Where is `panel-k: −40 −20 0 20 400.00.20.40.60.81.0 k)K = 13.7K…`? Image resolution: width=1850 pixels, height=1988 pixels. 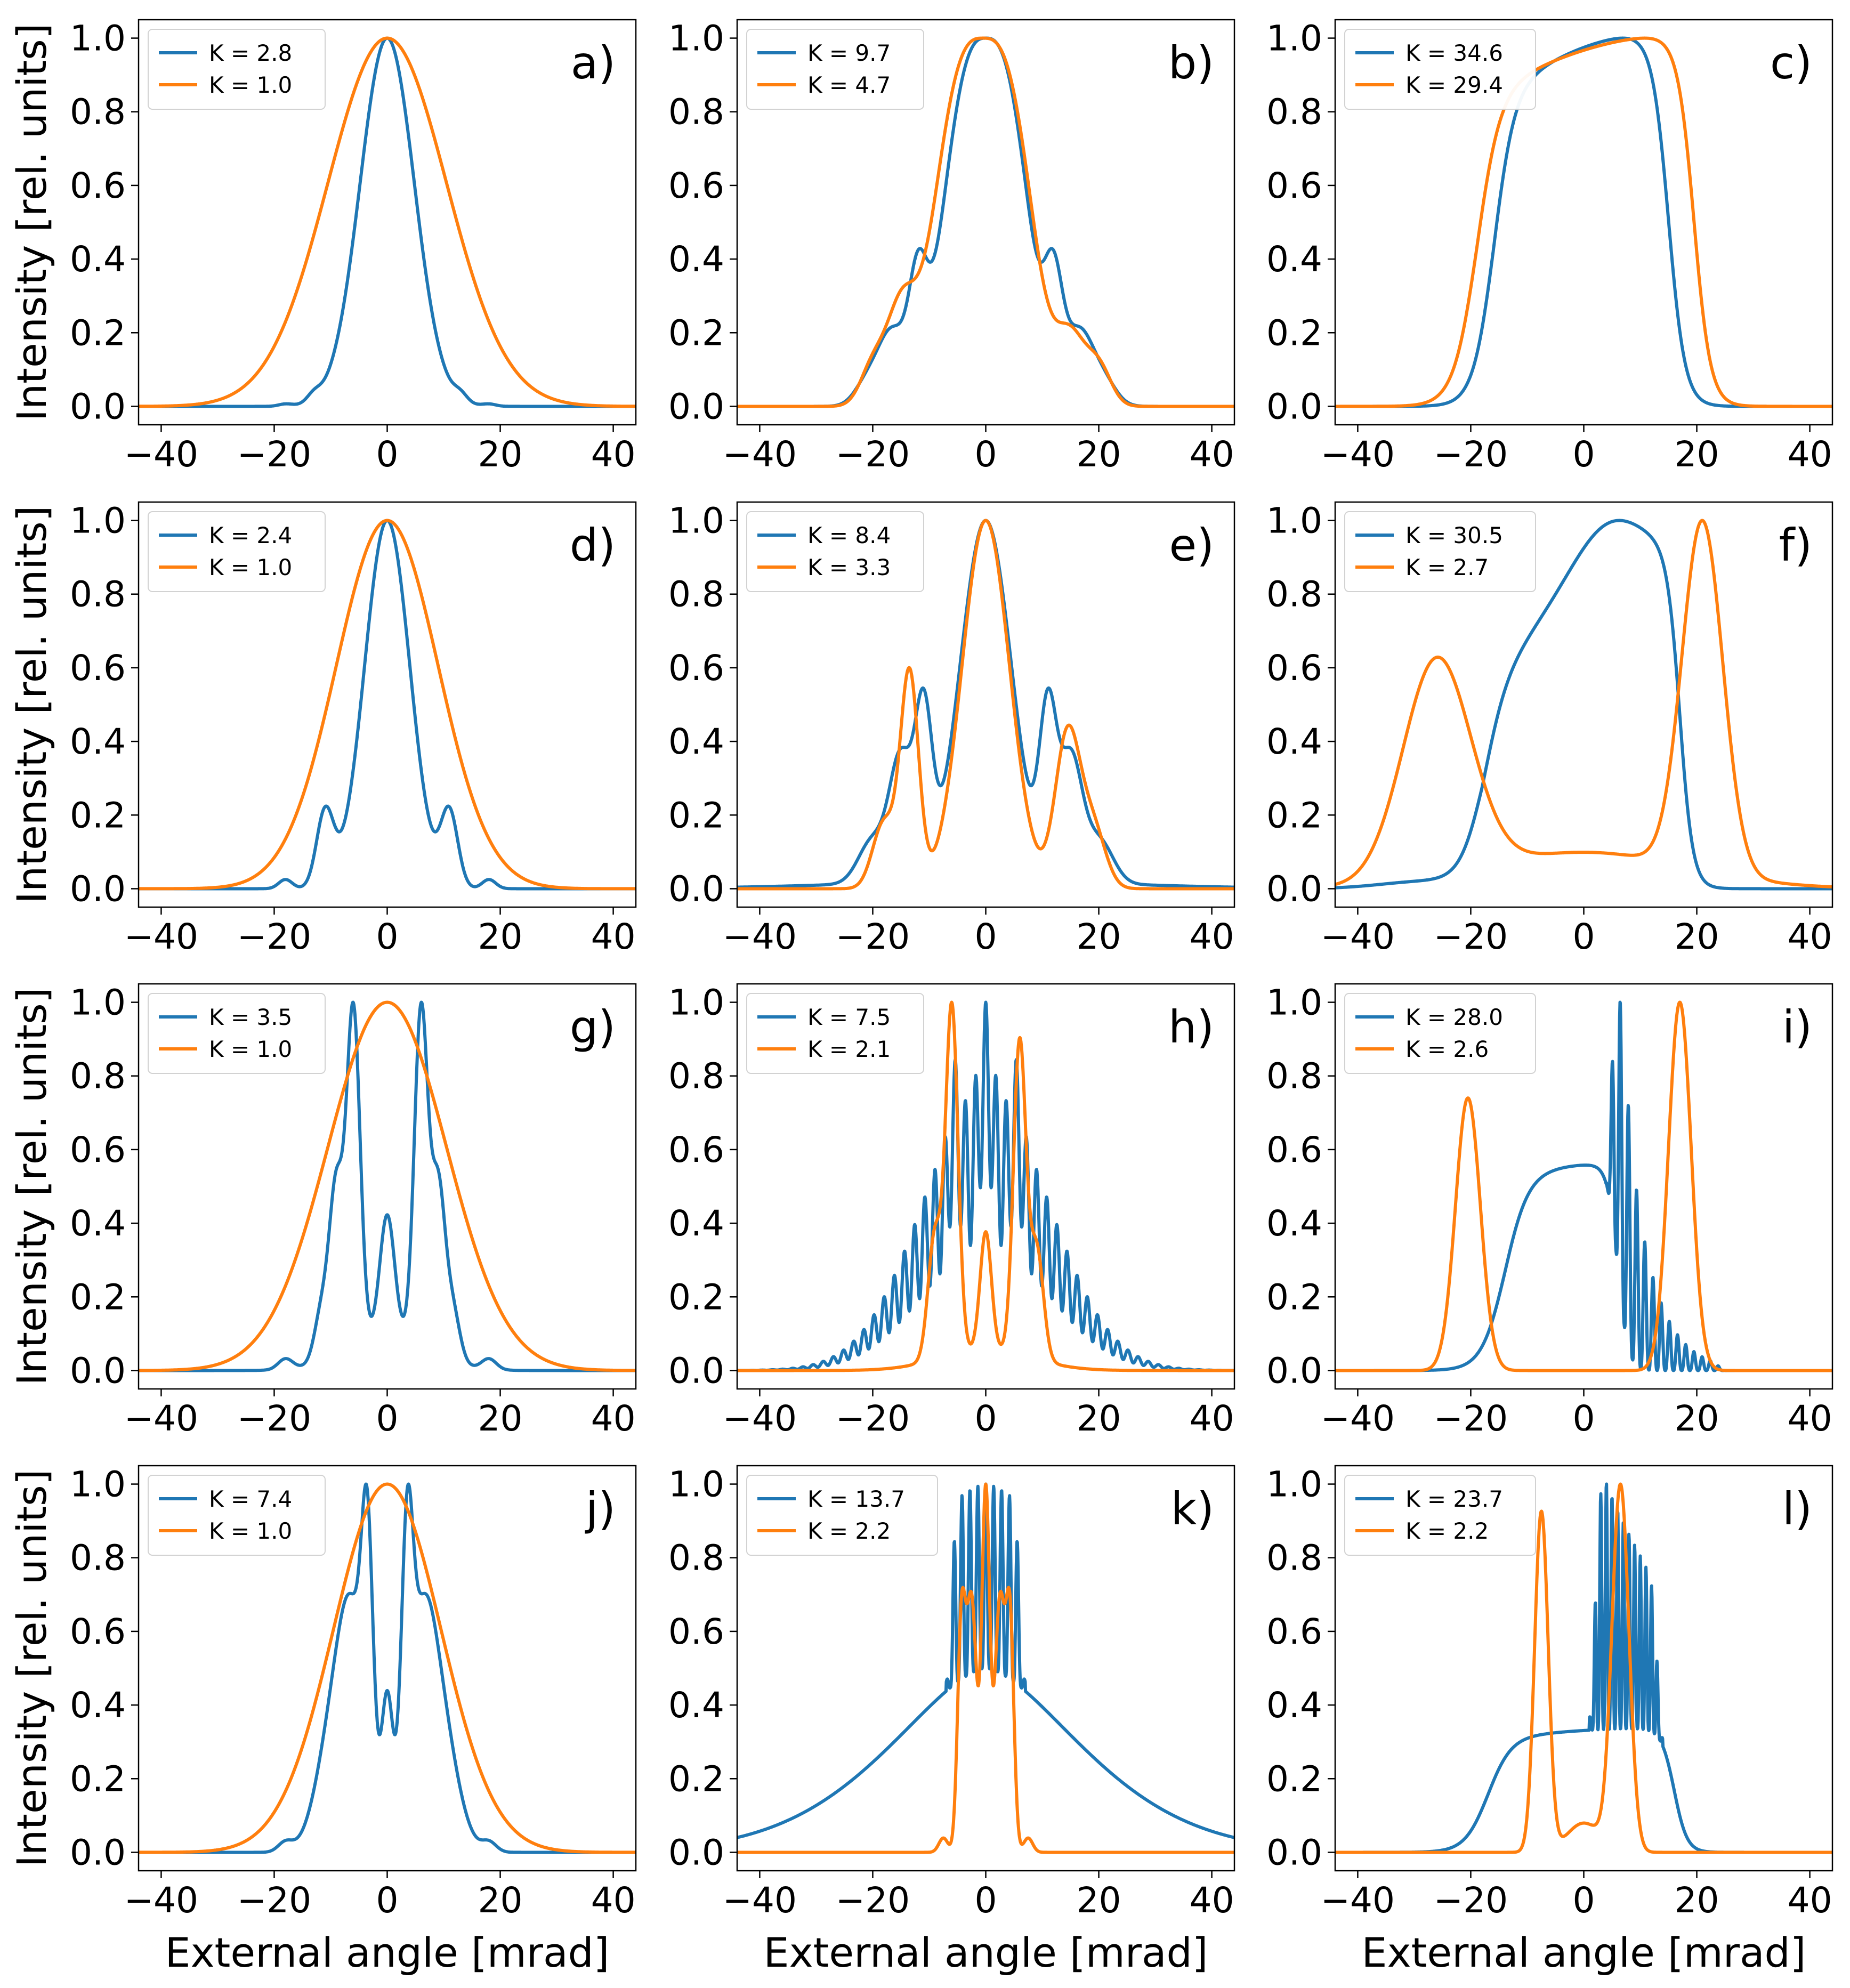
panel-k: −40 −20 0 20 400.00.20.40.60.81.0 k)K = 13.7K… is located at coordinates (951, 1692).